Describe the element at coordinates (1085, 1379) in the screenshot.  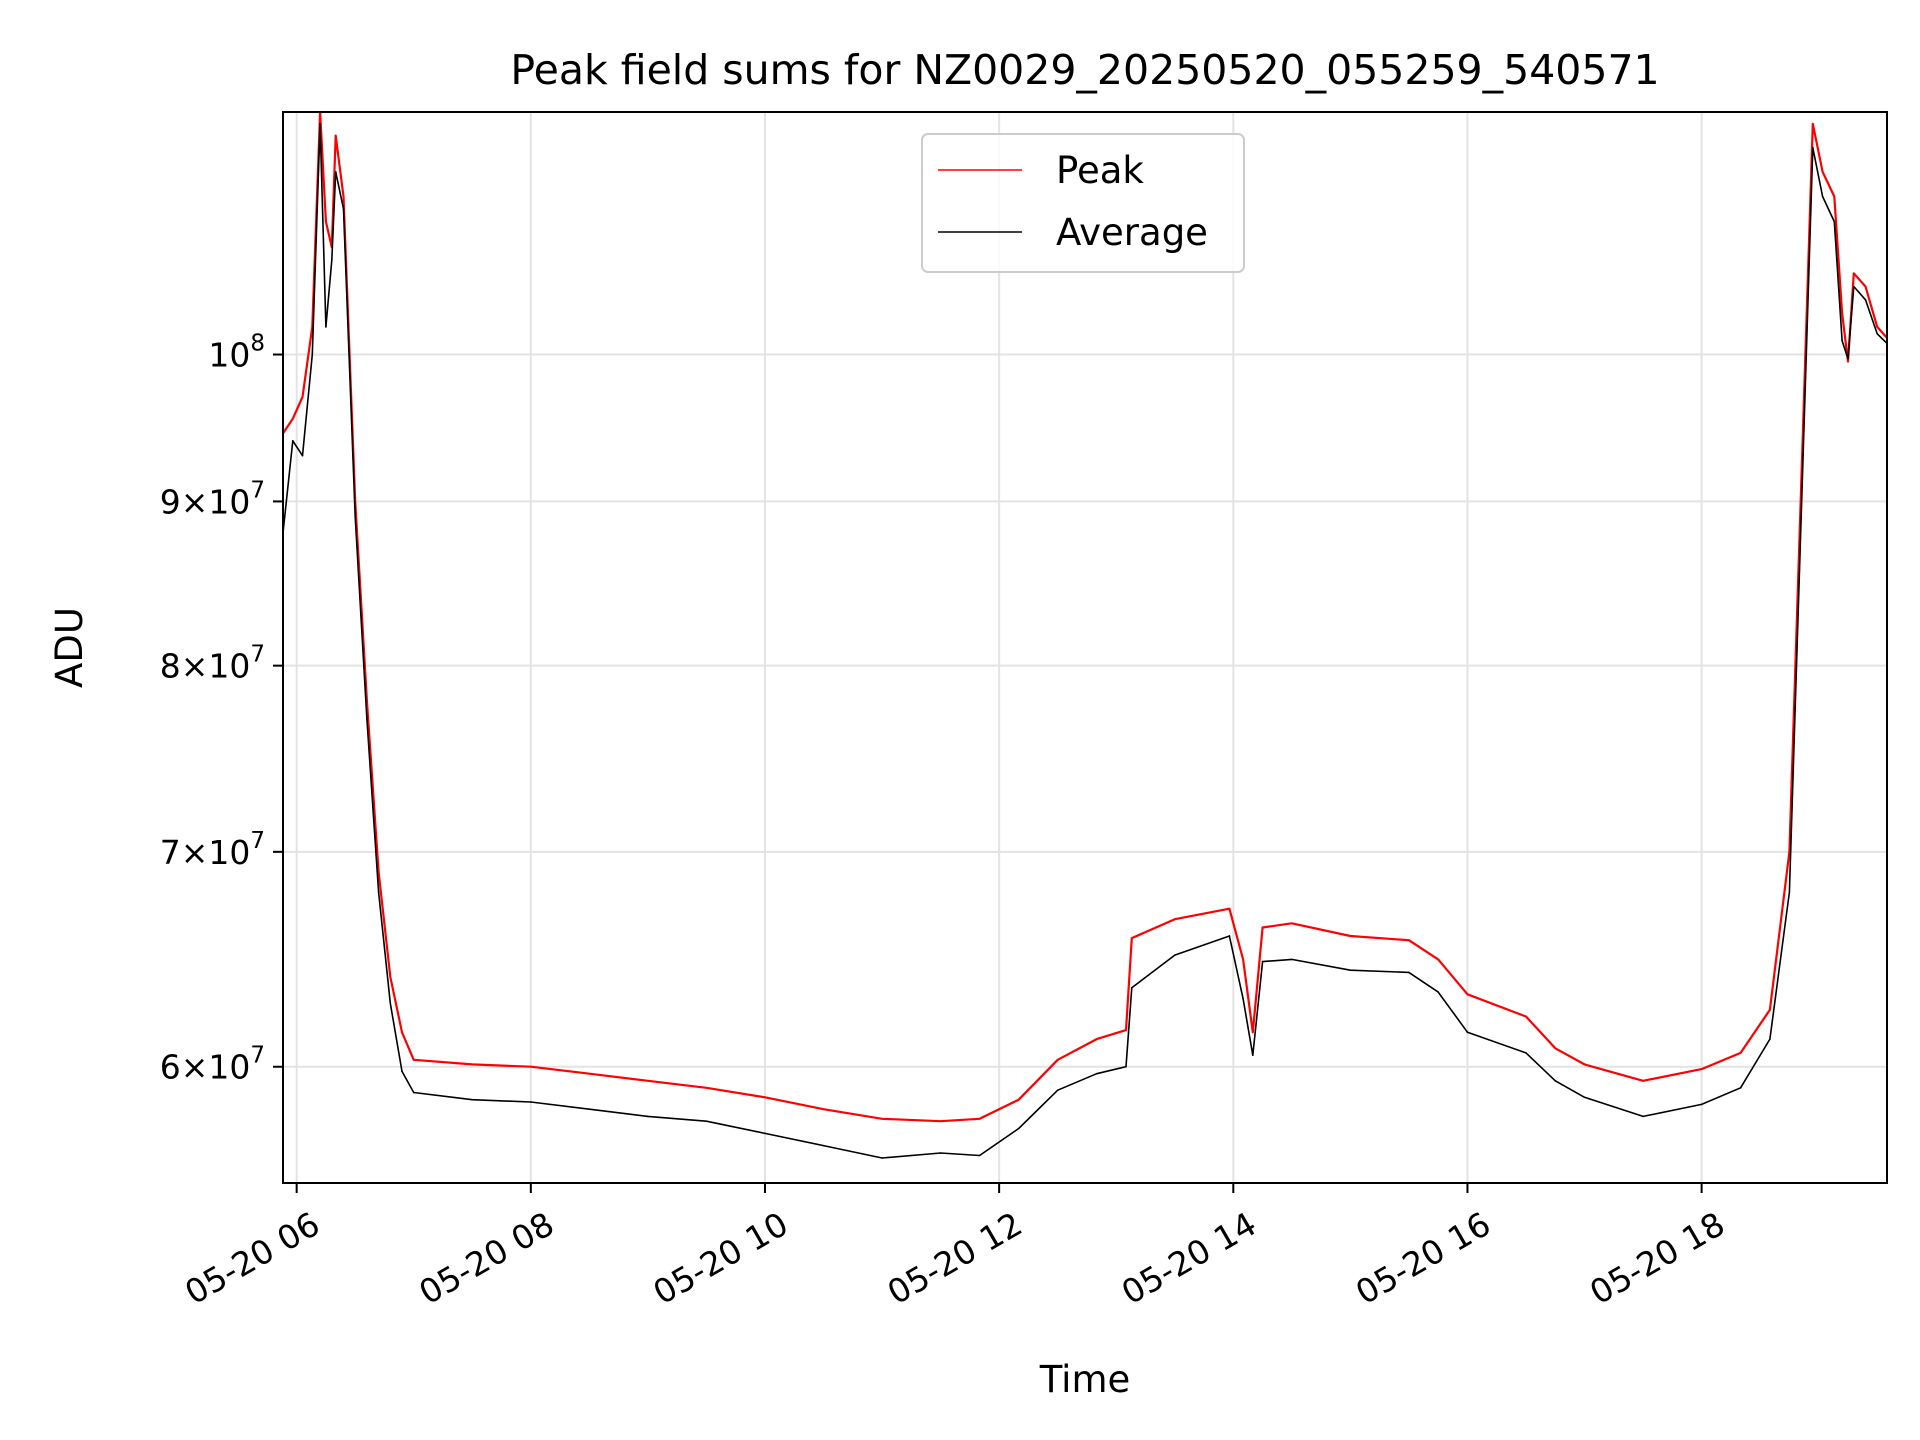
I see `x-axis-label: Time` at that location.